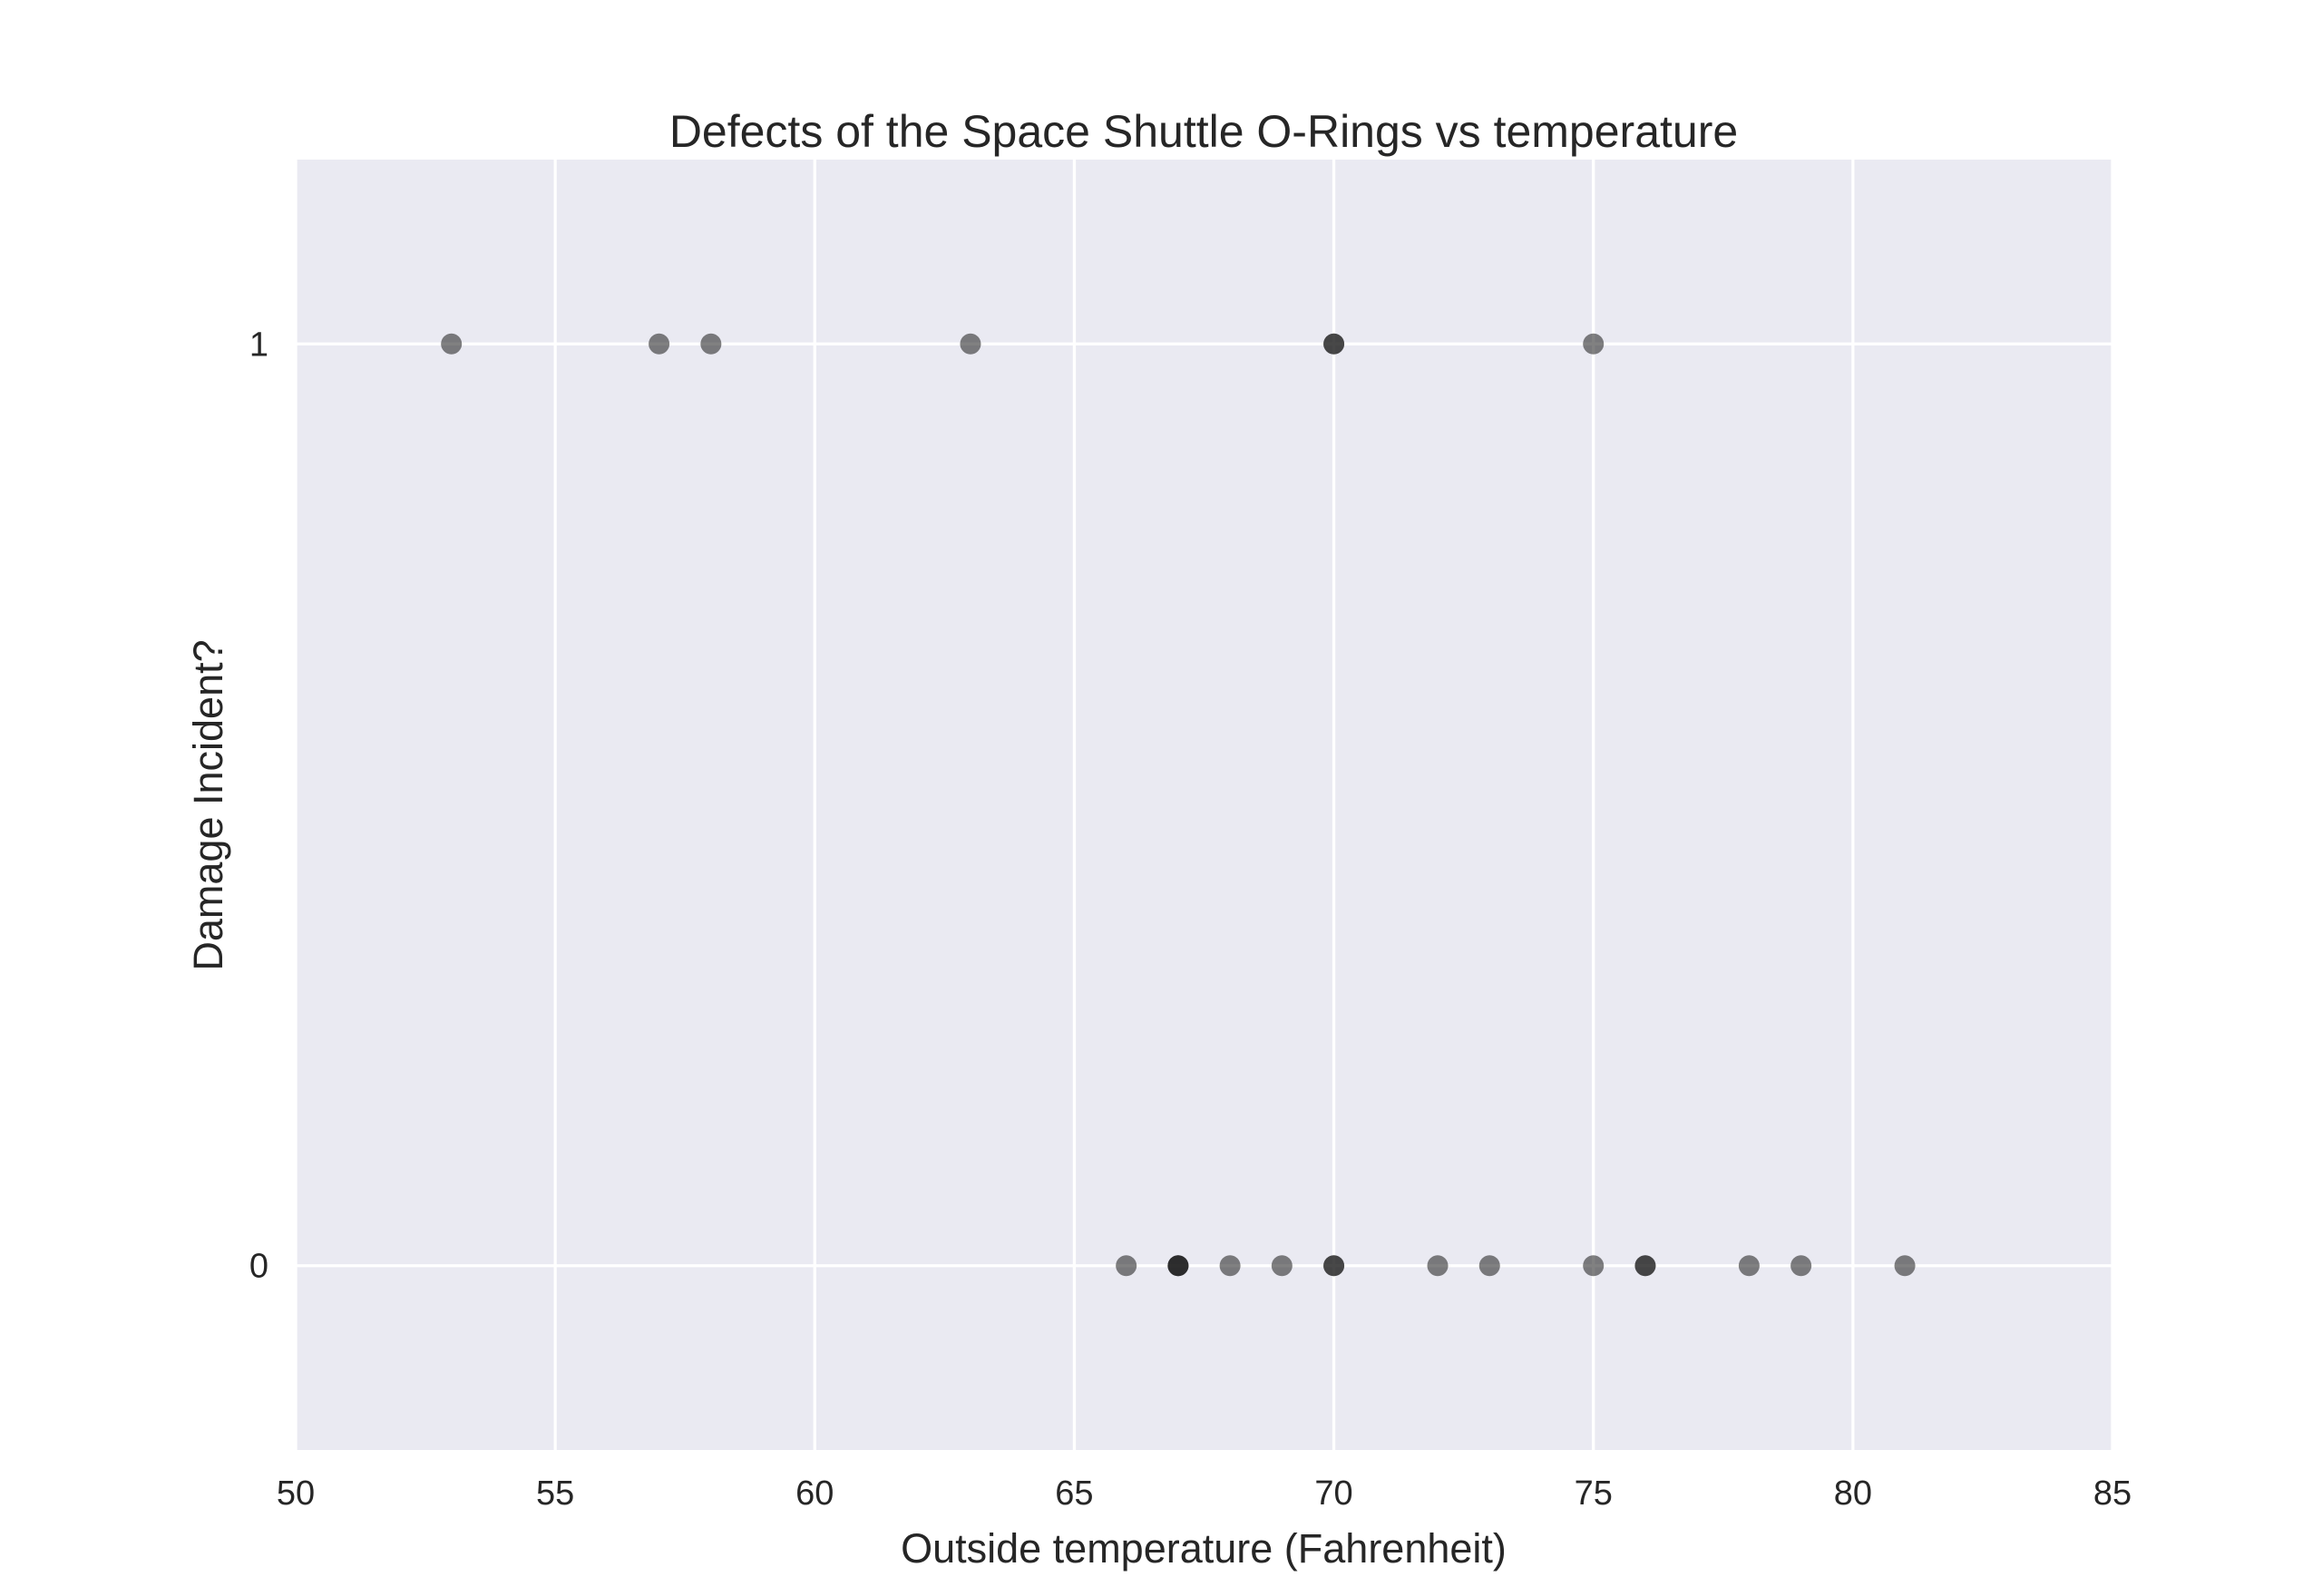 The image size is (2322, 1596). Describe the element at coordinates (1853, 1493) in the screenshot. I see `x-tick-label: 80` at that location.